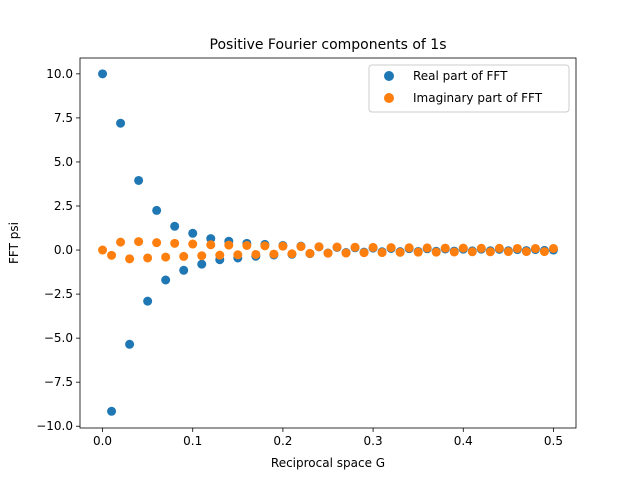  Describe the element at coordinates (328, 438) in the screenshot. I see `x-axis-ticks: 0.0 0.1 0.2 0.3 0.4 0.5` at that location.